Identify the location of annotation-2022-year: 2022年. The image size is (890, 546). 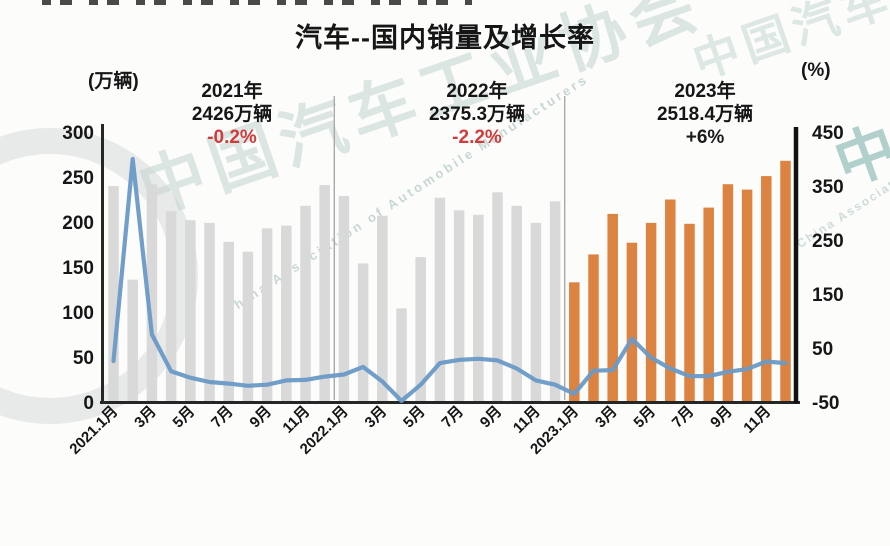
(477, 91).